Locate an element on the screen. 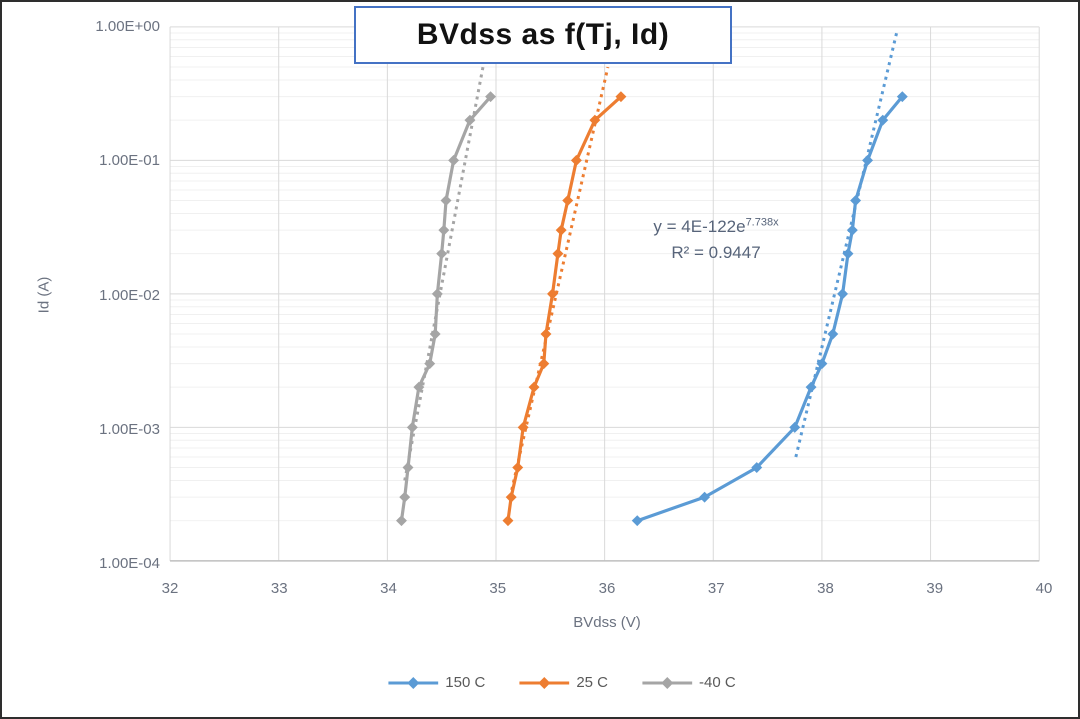  y-tick-label: 1.00E+00 is located at coordinates (127, 26).